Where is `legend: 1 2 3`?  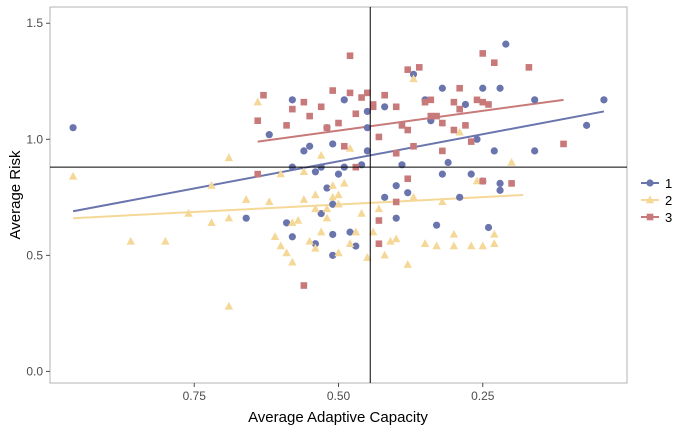 legend: 1 2 3 is located at coordinates (656, 200).